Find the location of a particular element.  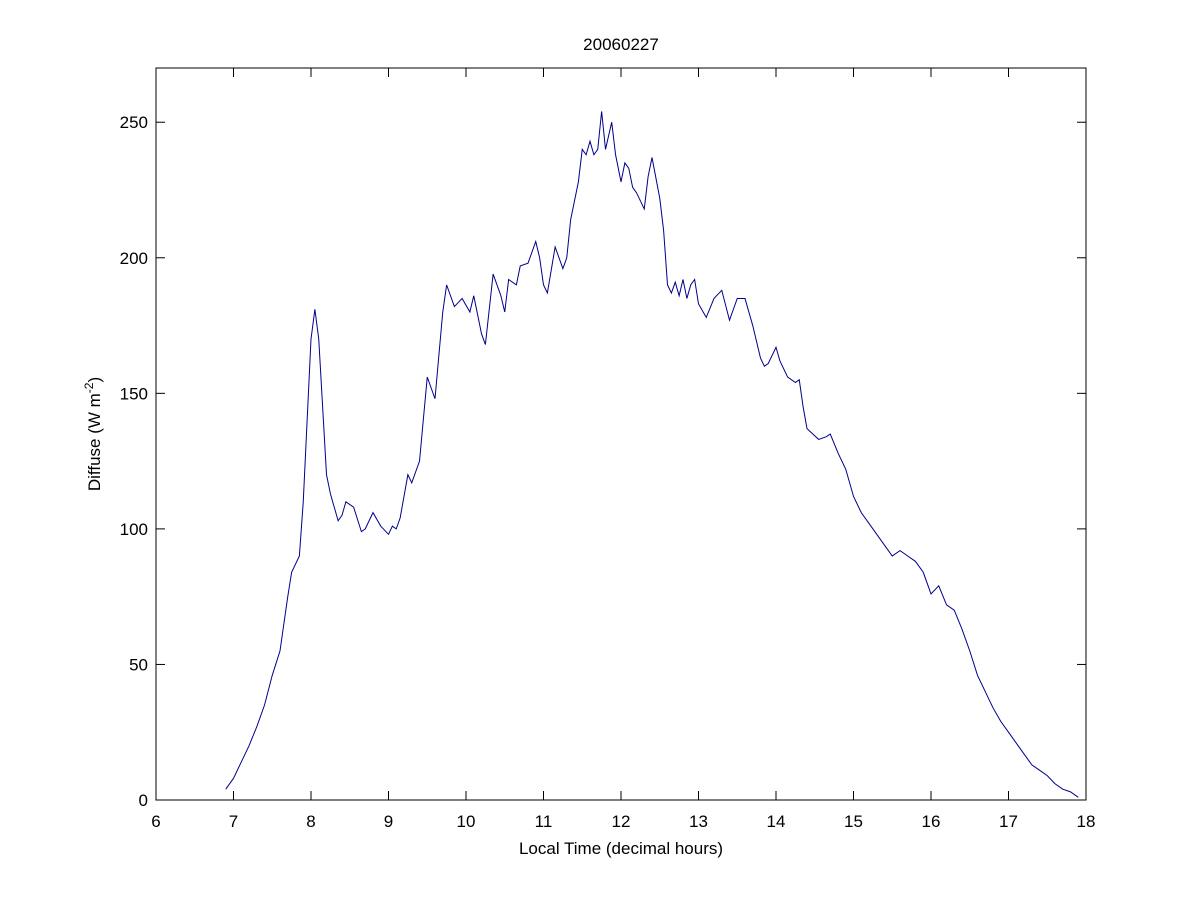

x-axis-label: Local Time (decimal hours) is located at coordinates (621, 848).